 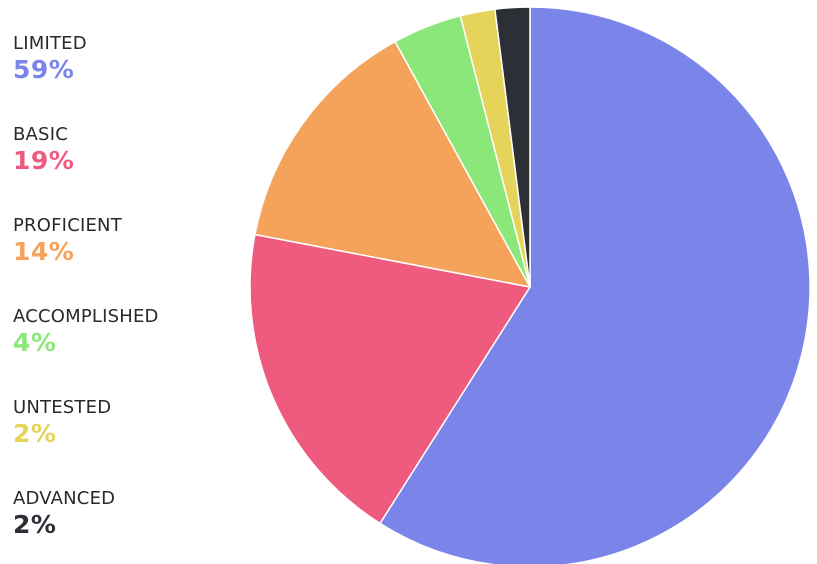 What do you see at coordinates (50, 43) in the screenshot?
I see `legend-label-limited: LIMITED` at bounding box center [50, 43].